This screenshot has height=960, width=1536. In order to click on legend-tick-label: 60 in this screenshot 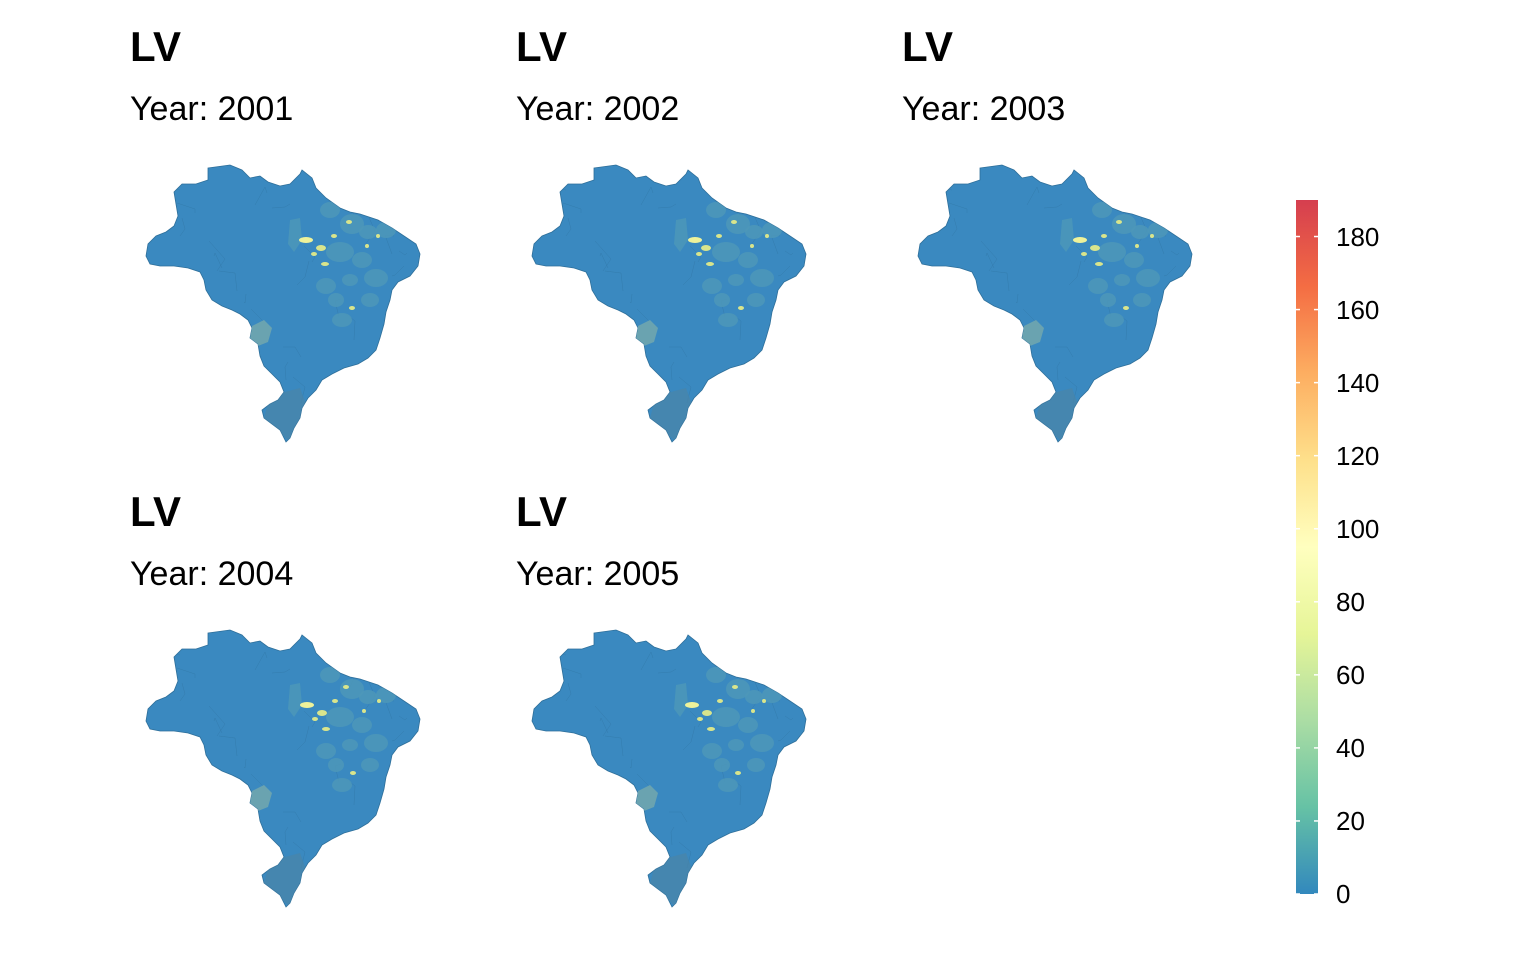, I will do `click(1350, 674)`.